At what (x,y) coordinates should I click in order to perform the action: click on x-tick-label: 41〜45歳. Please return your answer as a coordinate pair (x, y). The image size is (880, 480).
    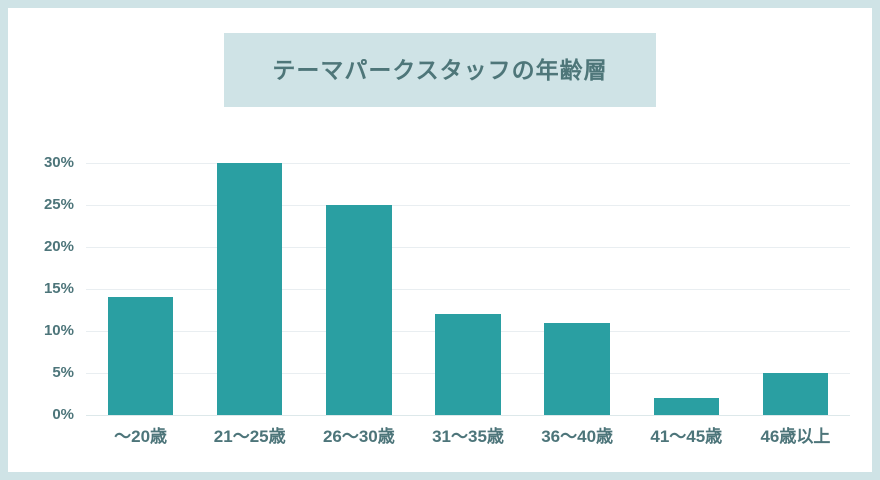
    Looking at the image, I should click on (686, 436).